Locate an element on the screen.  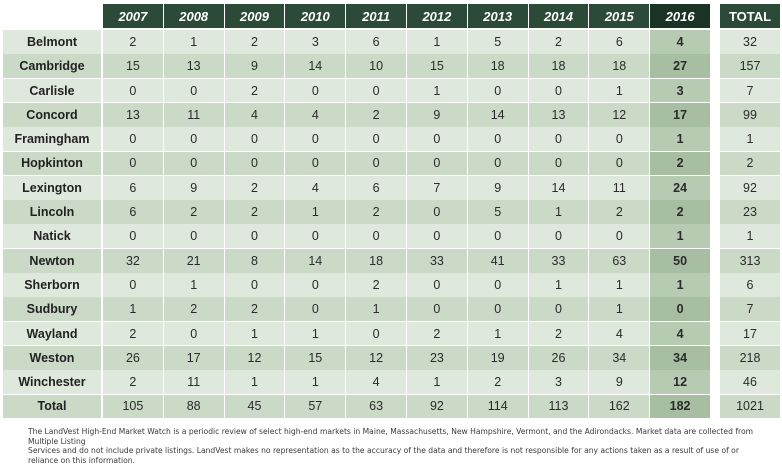
column-header-2013: 2013 is located at coordinates (497, 16).